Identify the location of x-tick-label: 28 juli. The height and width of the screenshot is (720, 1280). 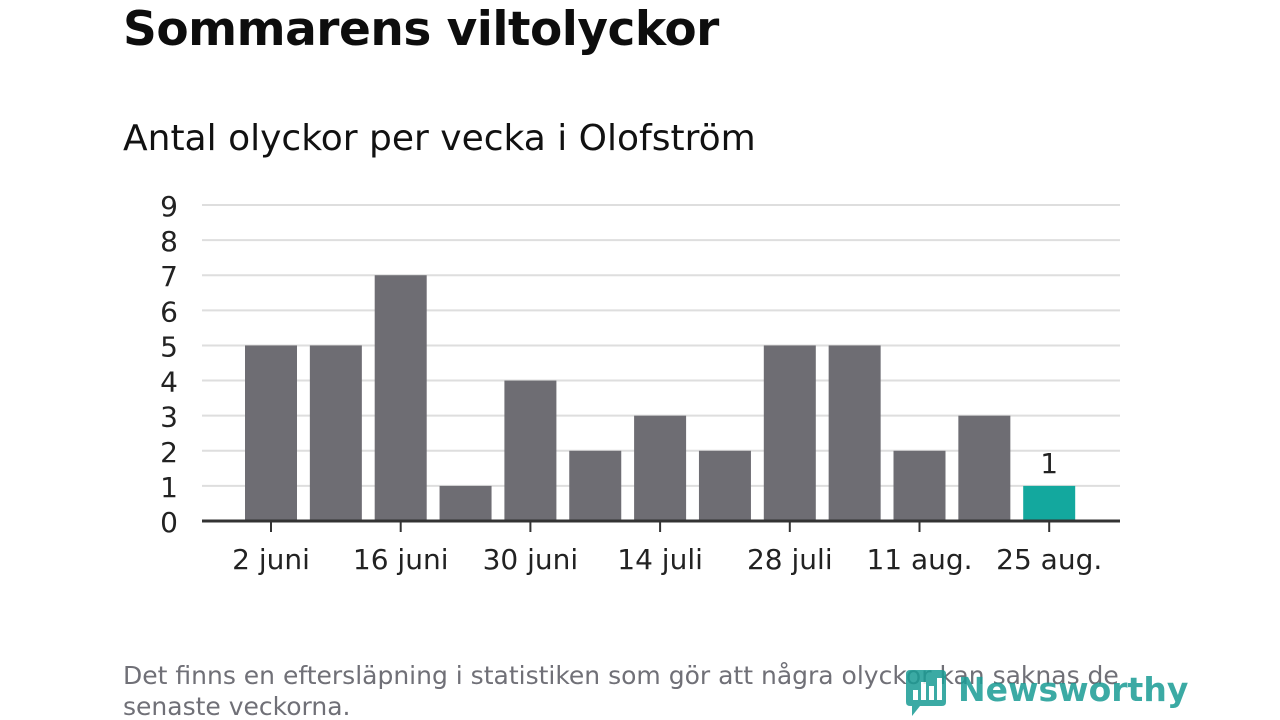
(790, 559).